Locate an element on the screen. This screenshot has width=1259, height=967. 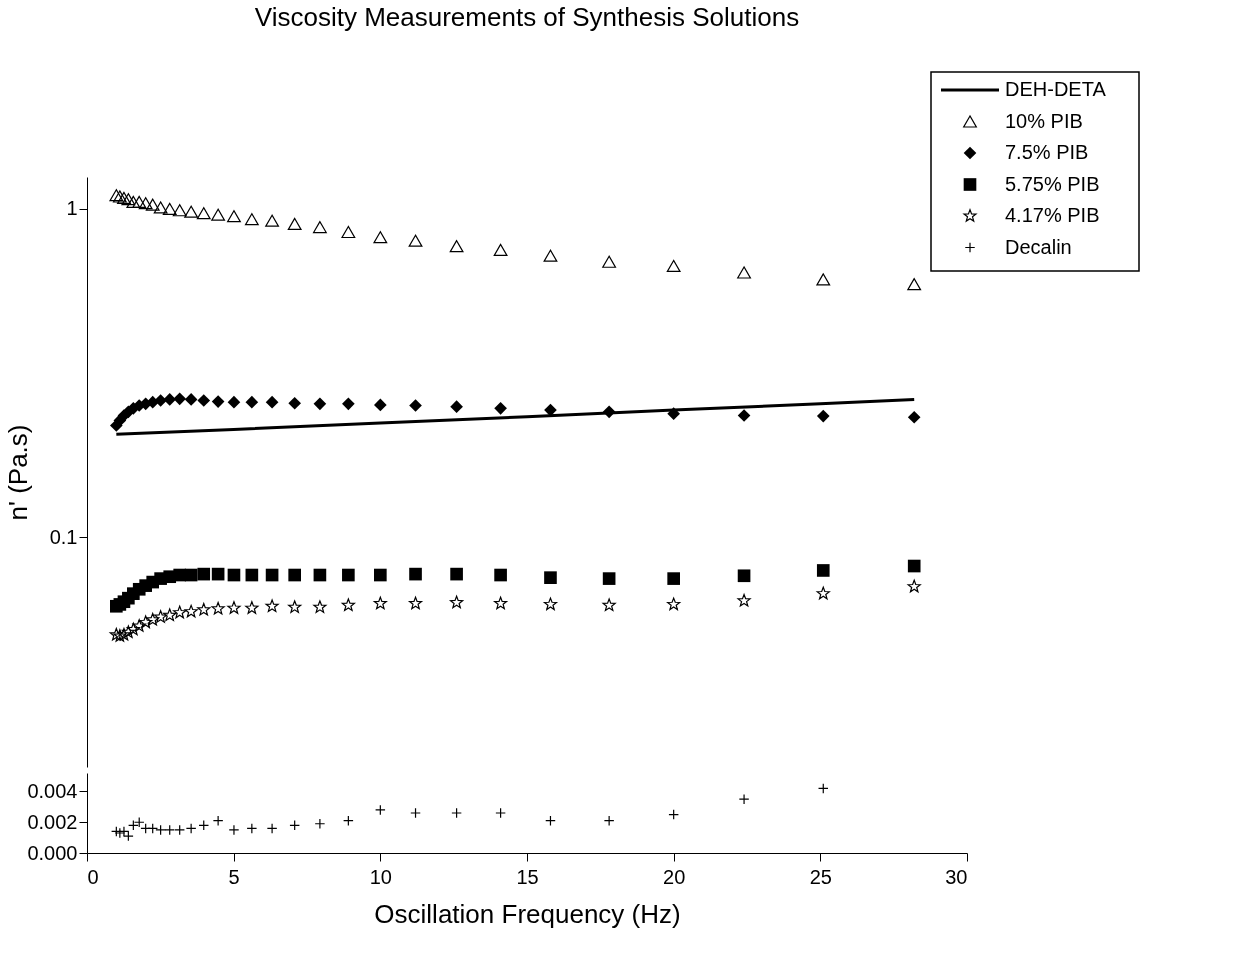
legend-label: 7.5% PIB is located at coordinates (1047, 152).